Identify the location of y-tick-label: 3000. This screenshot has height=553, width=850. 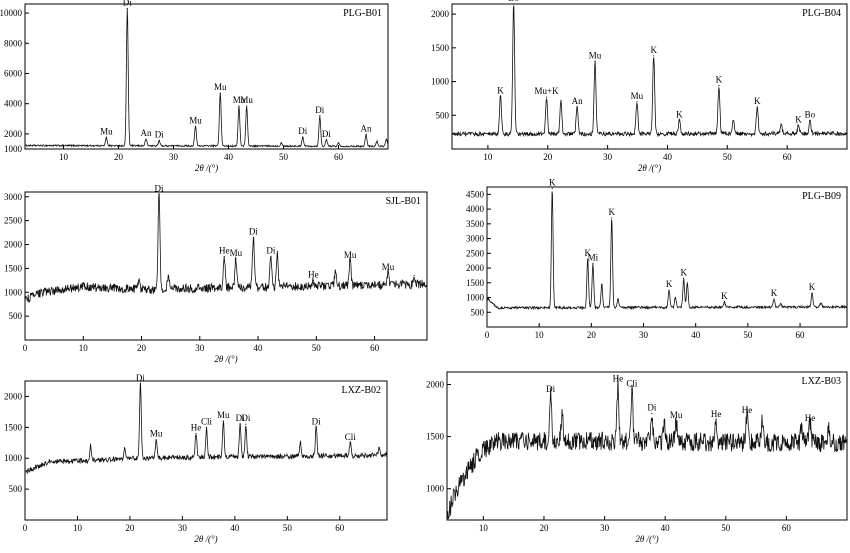
(13, 197).